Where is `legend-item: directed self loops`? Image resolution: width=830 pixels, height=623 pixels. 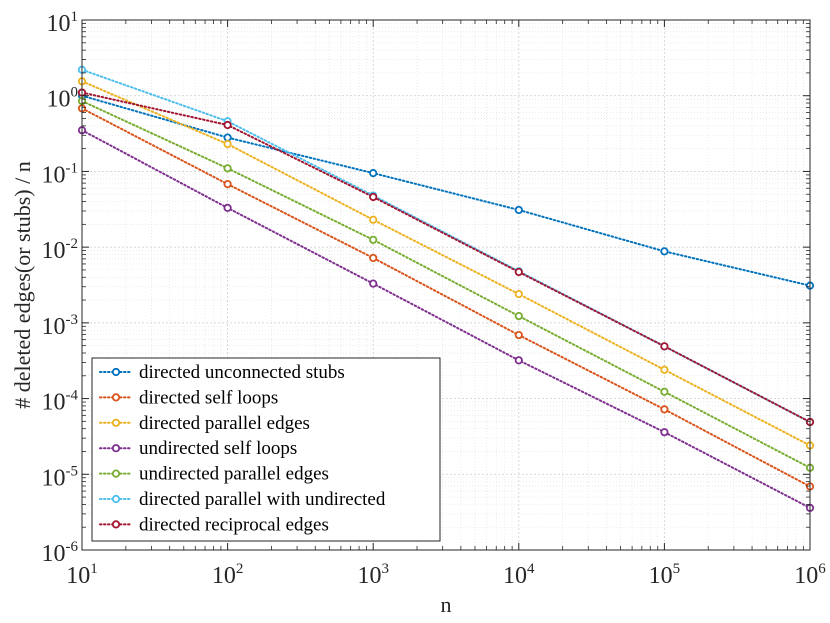
legend-item: directed self loops is located at coordinates (188, 397).